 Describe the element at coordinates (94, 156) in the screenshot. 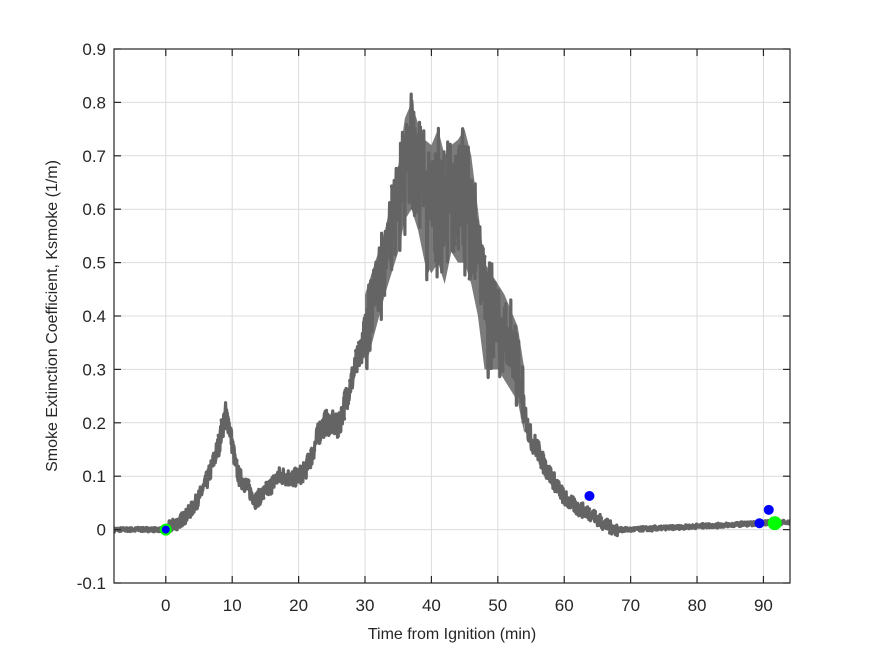

I see `y-tick-label: 0.7` at that location.